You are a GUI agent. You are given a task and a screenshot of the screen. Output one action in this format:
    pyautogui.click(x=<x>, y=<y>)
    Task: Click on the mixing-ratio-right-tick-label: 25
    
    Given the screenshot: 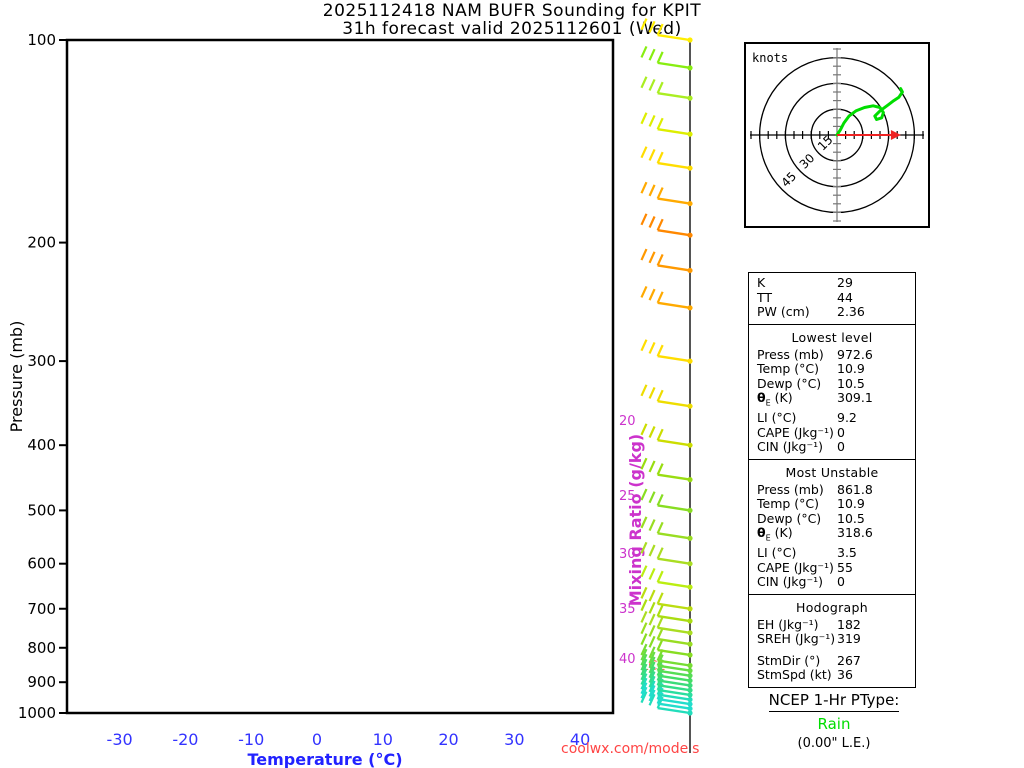 What is the action you would take?
    pyautogui.click(x=627, y=496)
    